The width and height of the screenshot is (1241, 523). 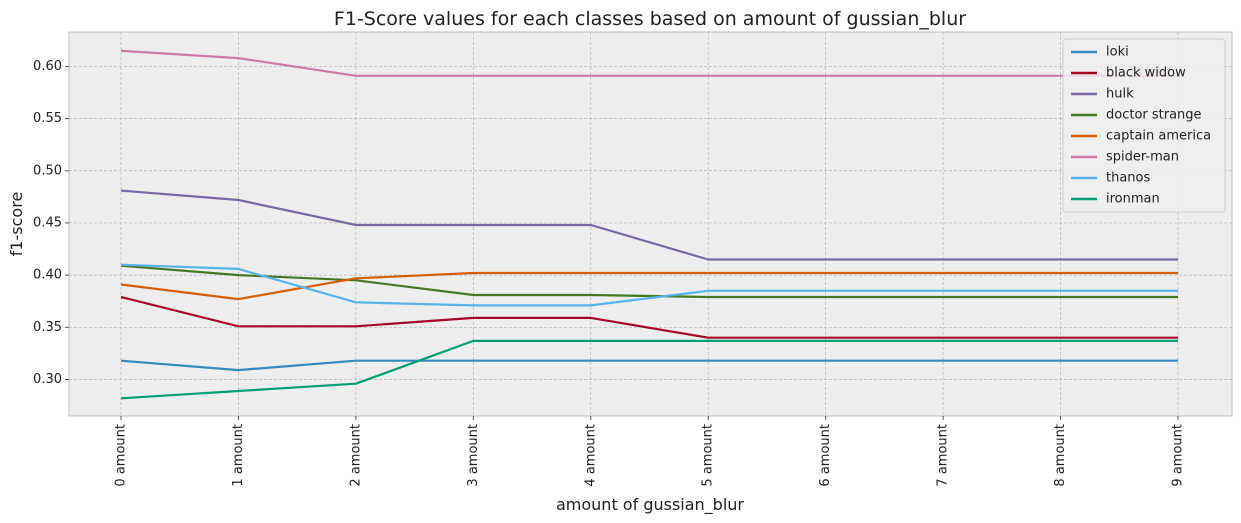 I want to click on legend-label-loki: loki, so click(x=1117, y=52).